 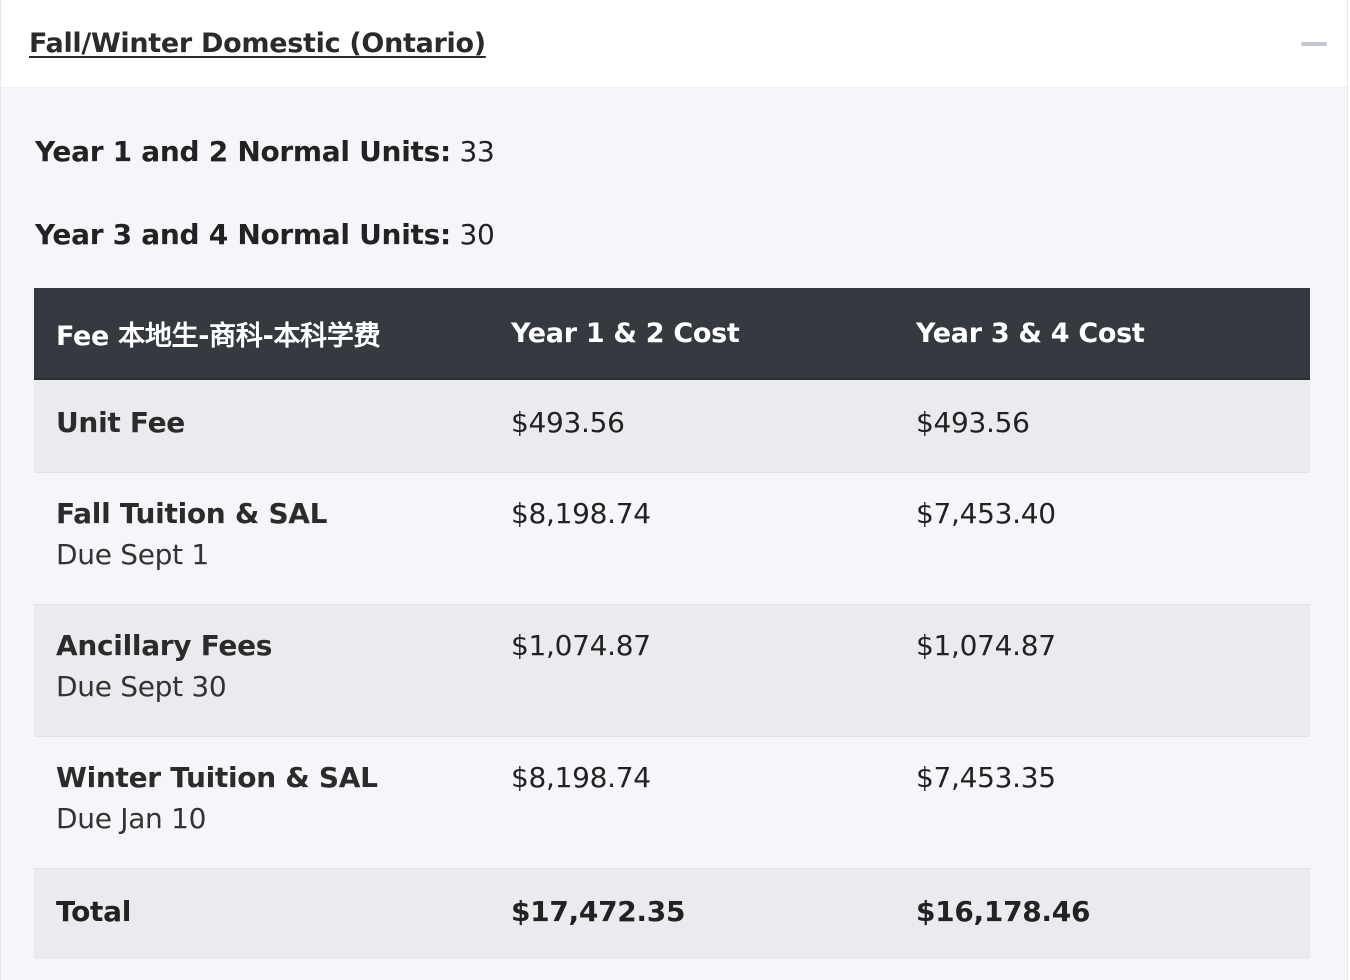 I want to click on table-row: Unit Fee $493.56 $493.56, so click(x=672, y=426).